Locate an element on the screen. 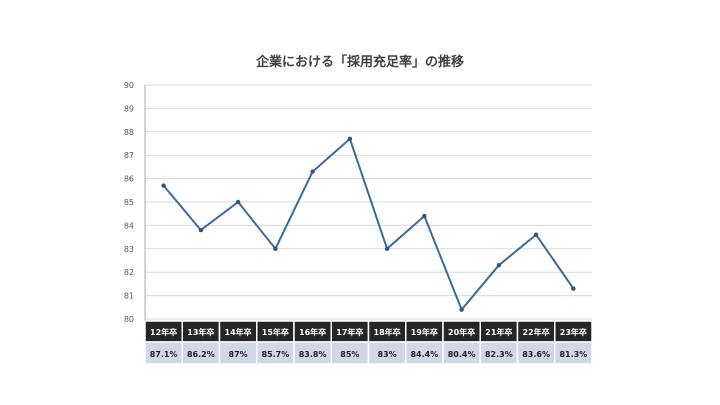  y-tick-label-80: 80 is located at coordinates (129, 319).